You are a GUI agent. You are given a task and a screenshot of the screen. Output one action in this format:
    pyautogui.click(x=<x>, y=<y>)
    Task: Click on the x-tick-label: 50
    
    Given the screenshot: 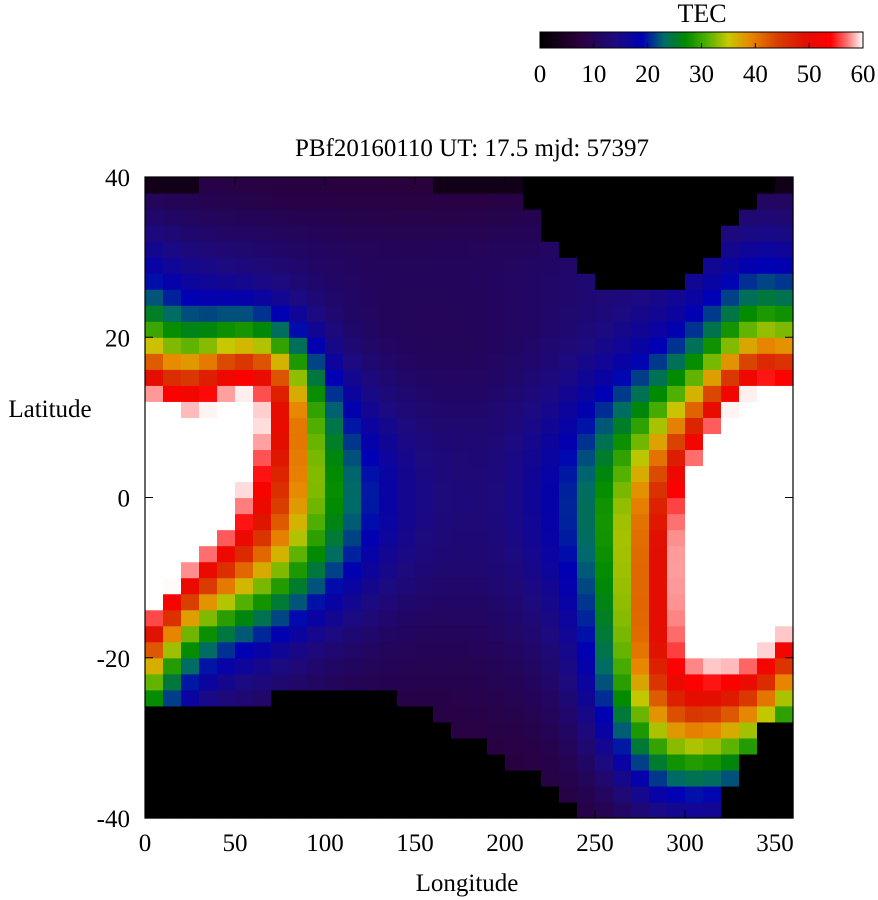 What is the action you would take?
    pyautogui.click(x=235, y=843)
    